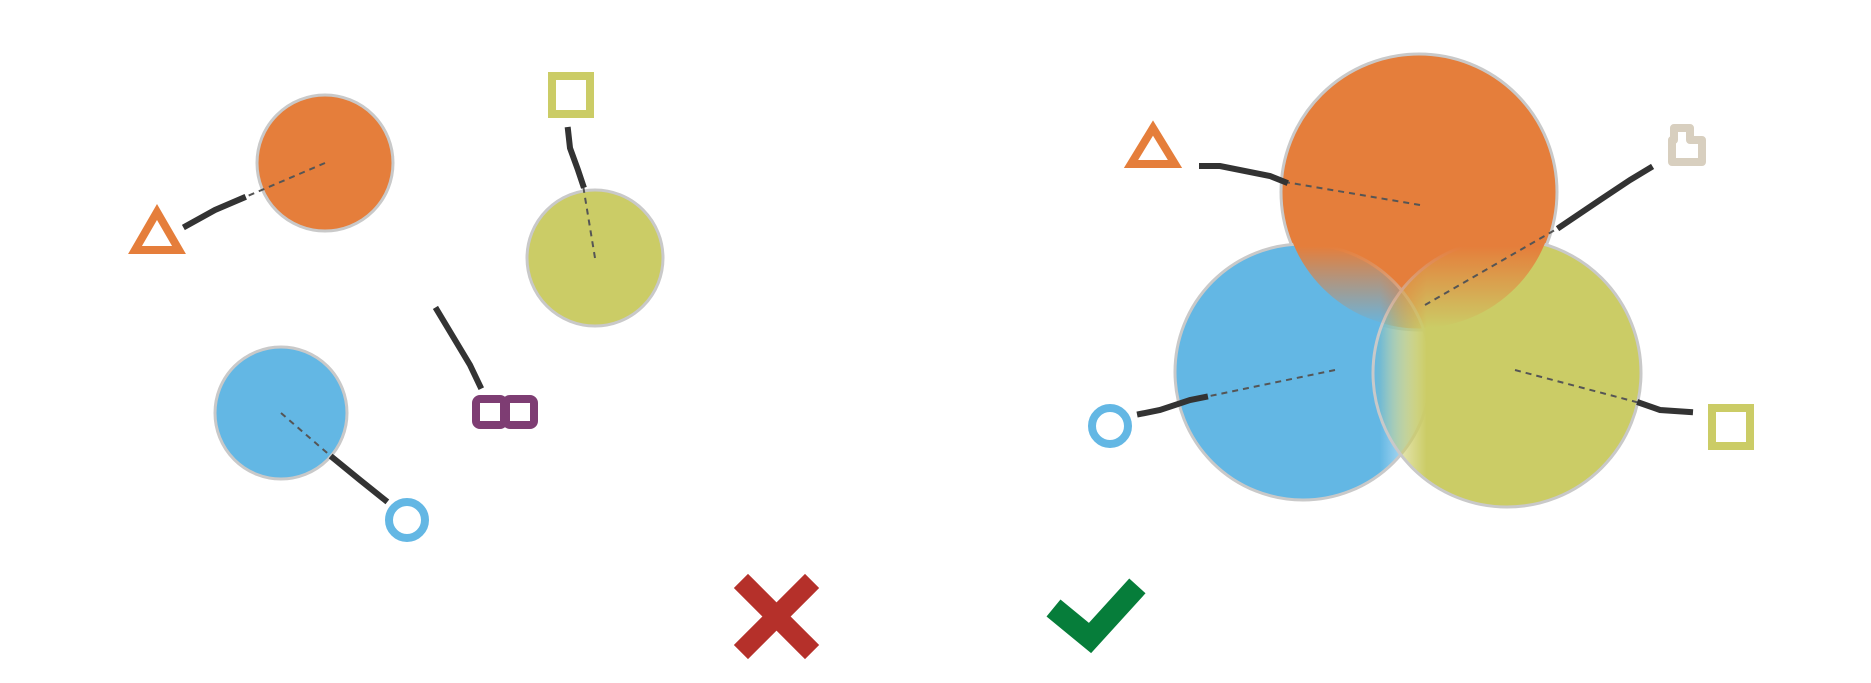 Image resolution: width=1871 pixels, height=683 pixels. What do you see at coordinates (1687, 145) in the screenshot?
I see `house-icon` at bounding box center [1687, 145].